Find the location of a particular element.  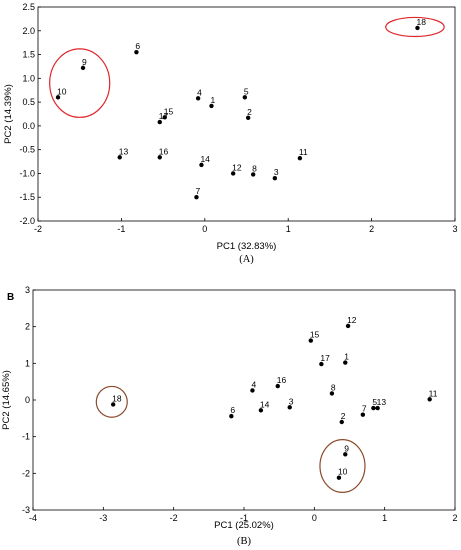

y-tick-label: -1 is located at coordinates (26, 437).